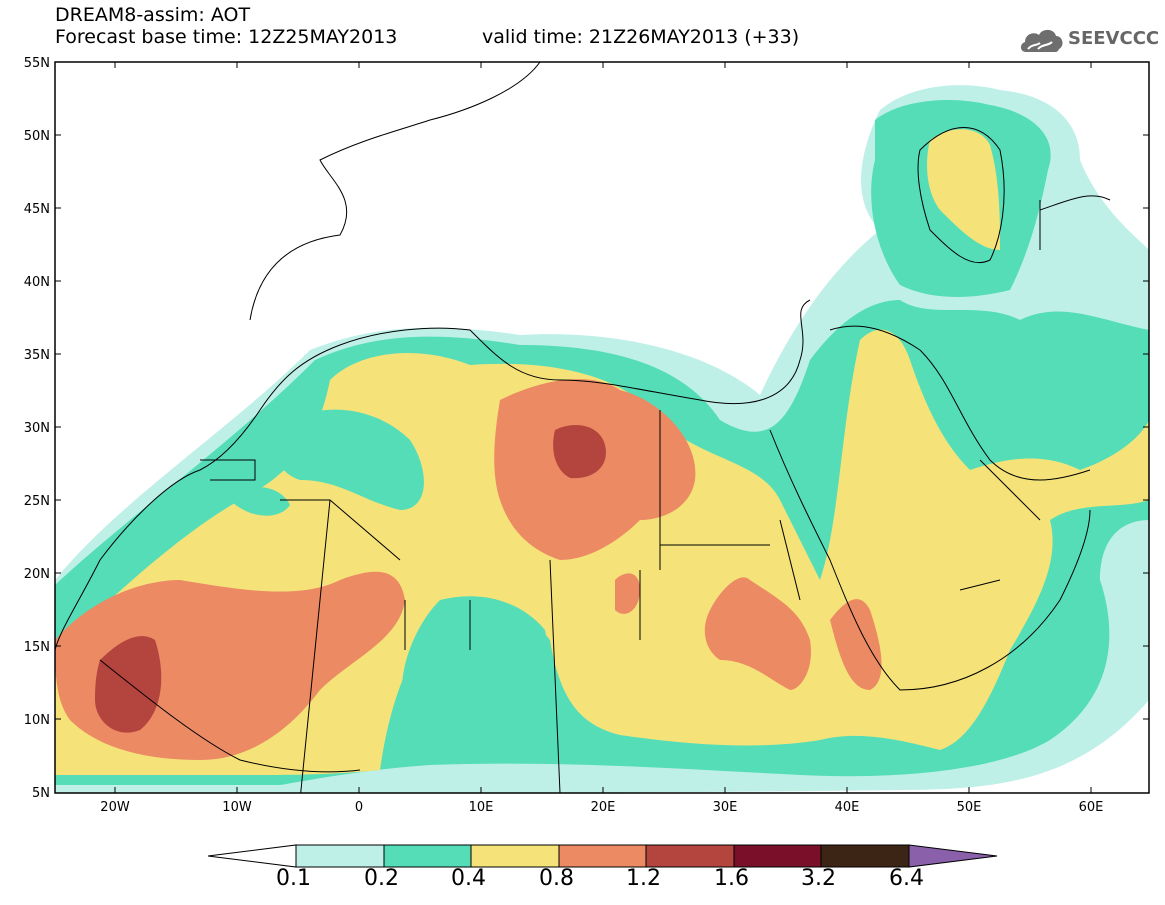 This screenshot has width=1165, height=905. I want to click on lon-label: 10E, so click(481, 807).